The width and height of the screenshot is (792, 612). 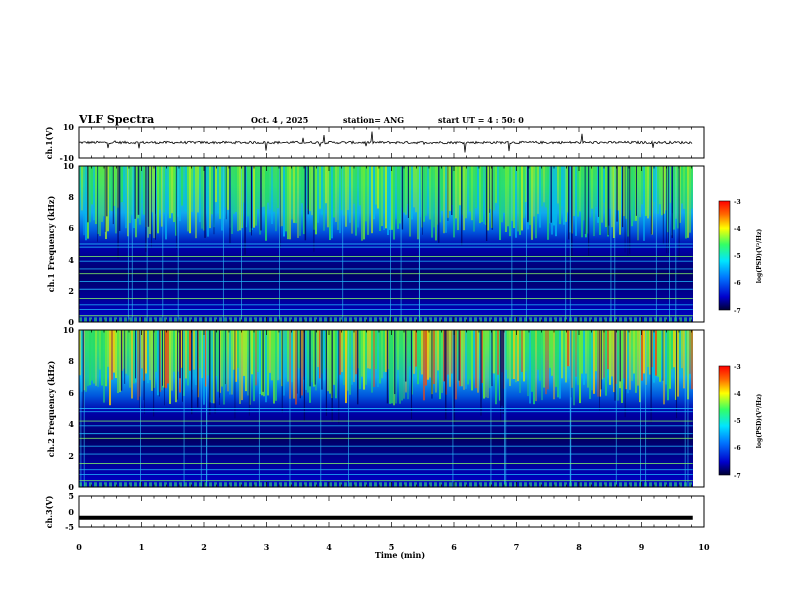 I want to click on ch2-colorbar-gradient, so click(x=724, y=420).